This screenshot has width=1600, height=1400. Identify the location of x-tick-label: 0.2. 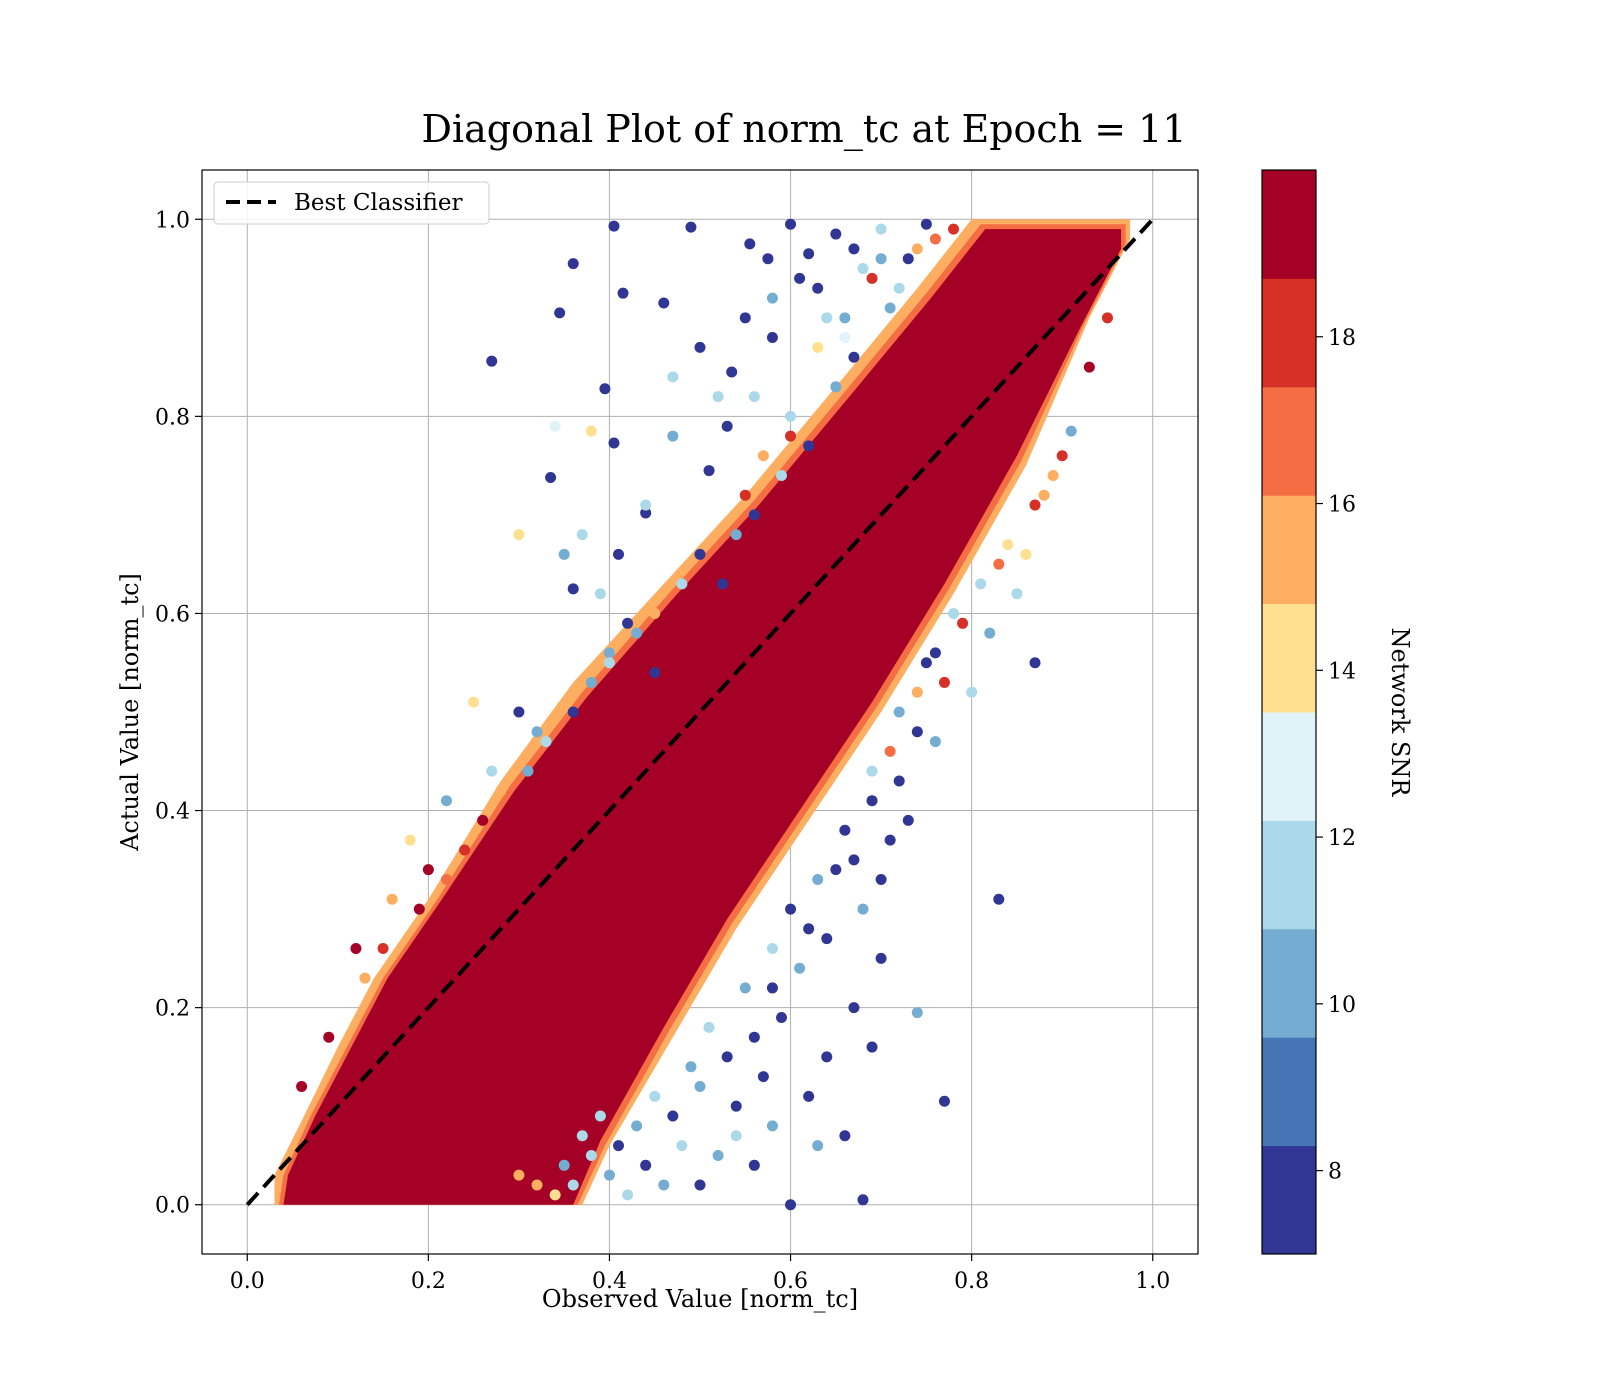
(428, 1281).